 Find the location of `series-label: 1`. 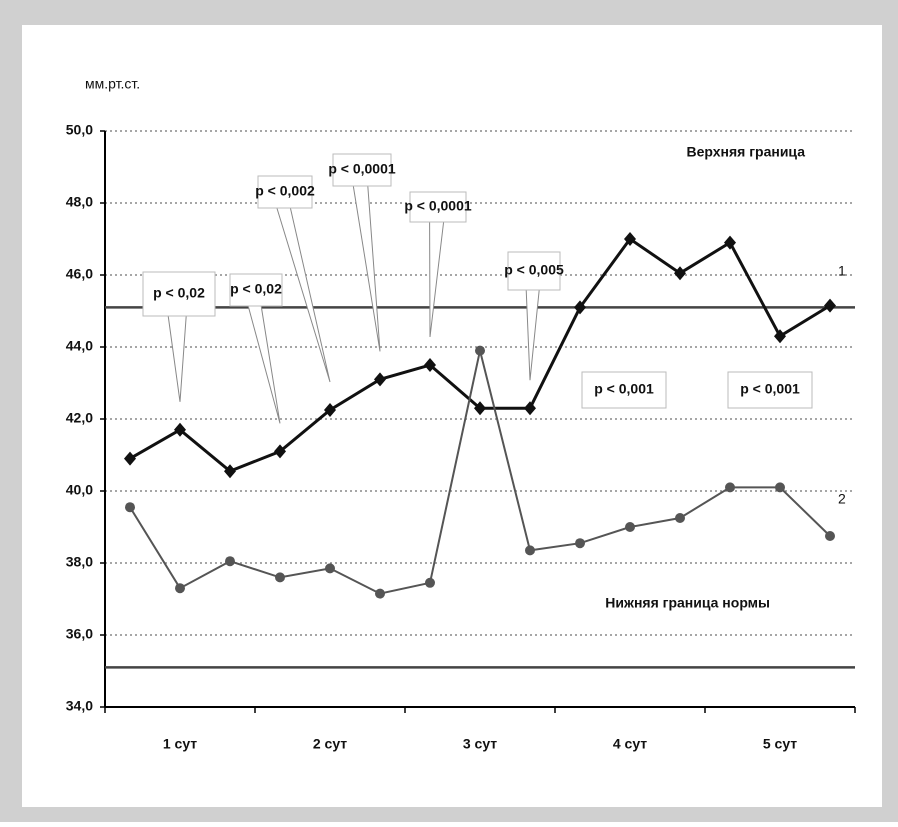

series-label: 1 is located at coordinates (842, 271).